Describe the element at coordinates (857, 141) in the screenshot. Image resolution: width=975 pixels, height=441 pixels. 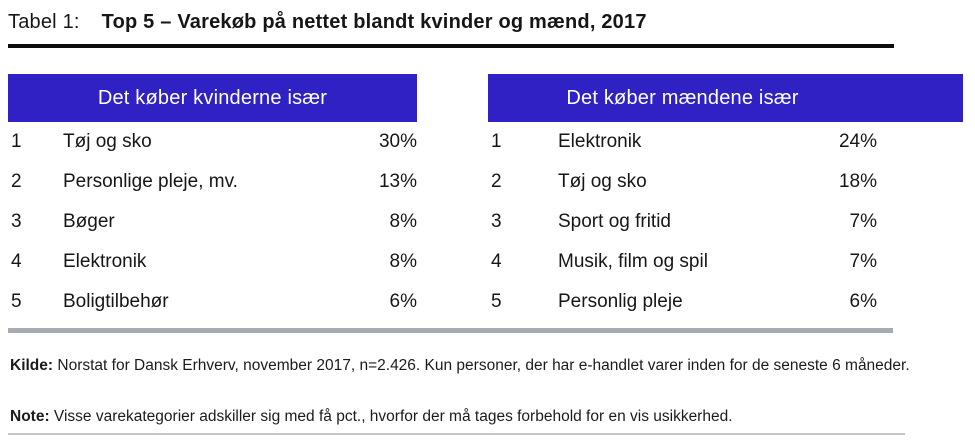
I see `row-percentage: 24%` at that location.